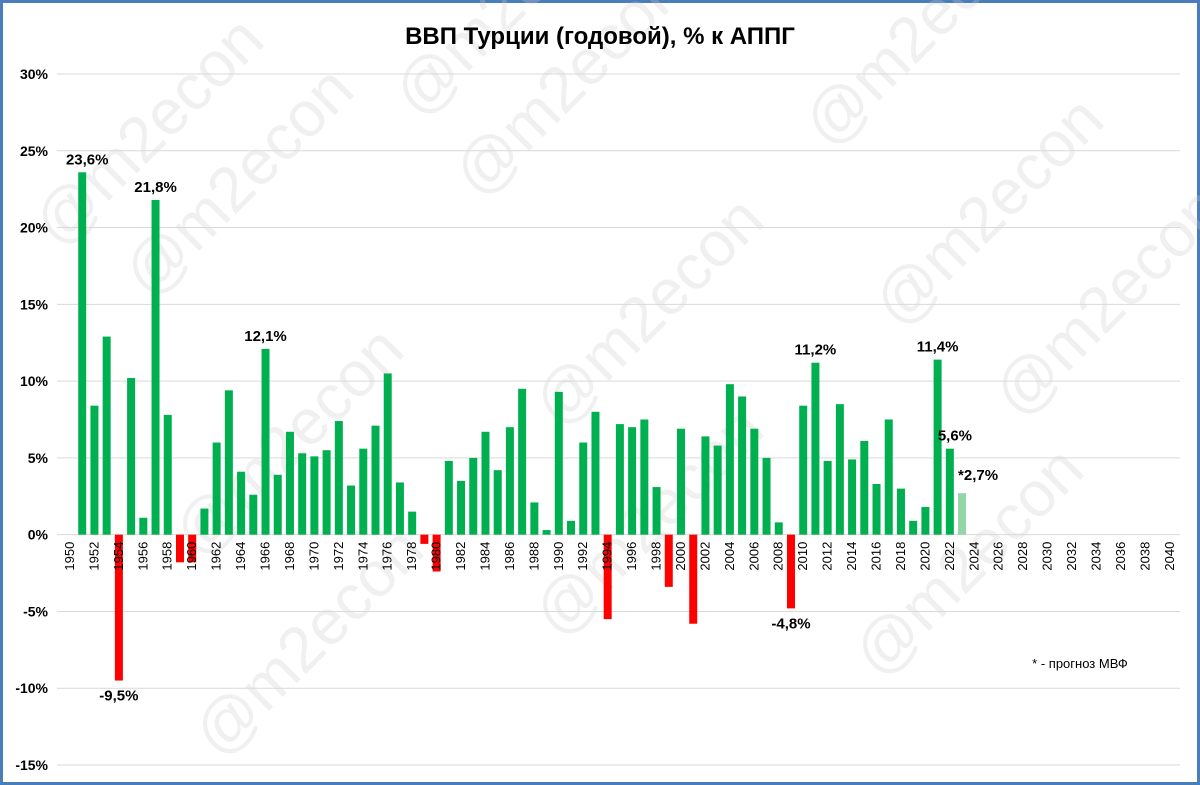 The height and width of the screenshot is (785, 1200). What do you see at coordinates (1120, 556) in the screenshot?
I see `x-tick-label: 2036` at bounding box center [1120, 556].